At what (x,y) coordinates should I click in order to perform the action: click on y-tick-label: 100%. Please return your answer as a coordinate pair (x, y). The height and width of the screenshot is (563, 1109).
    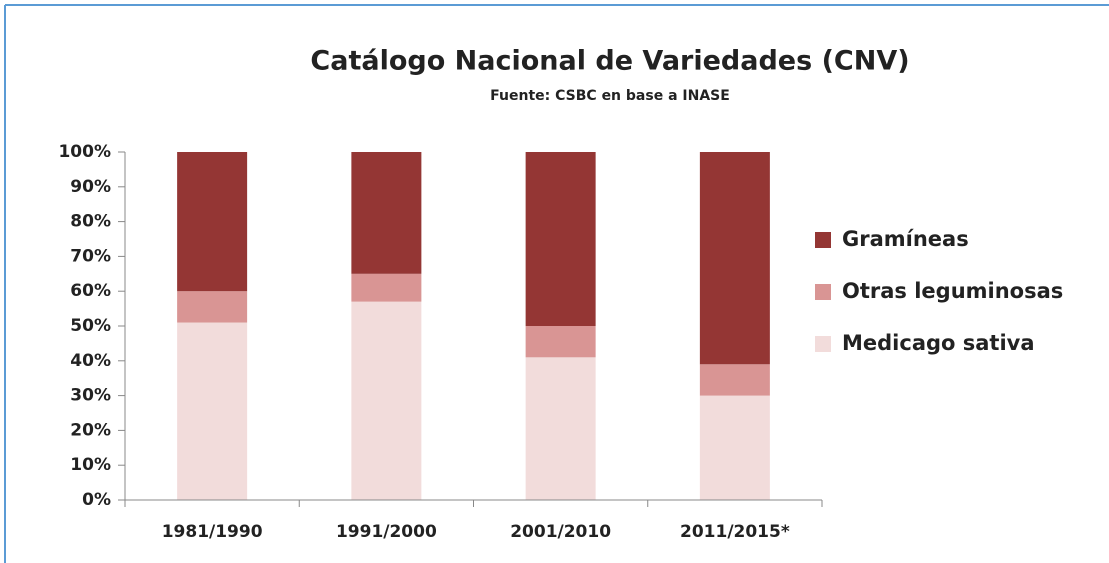
    Looking at the image, I should click on (84, 152).